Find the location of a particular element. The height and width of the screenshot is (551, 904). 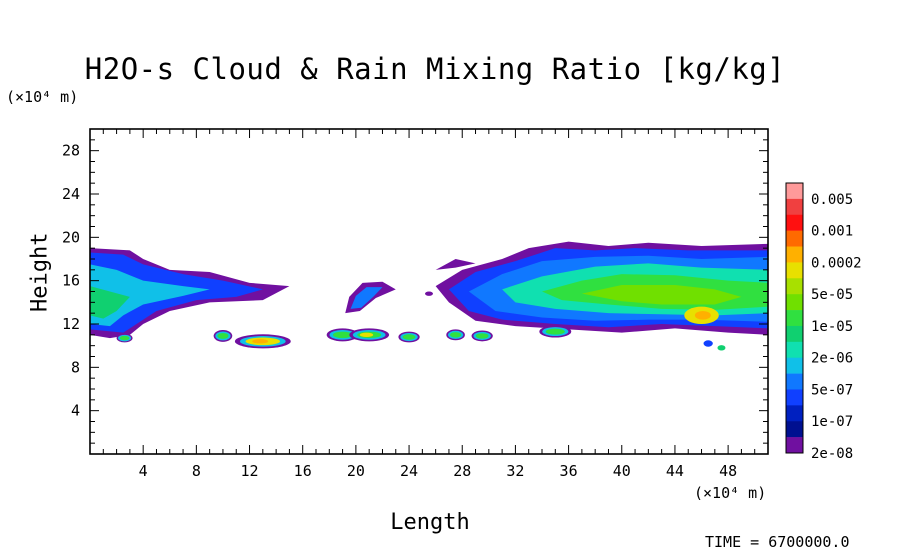

x-tick-label: 36 is located at coordinates (569, 471).